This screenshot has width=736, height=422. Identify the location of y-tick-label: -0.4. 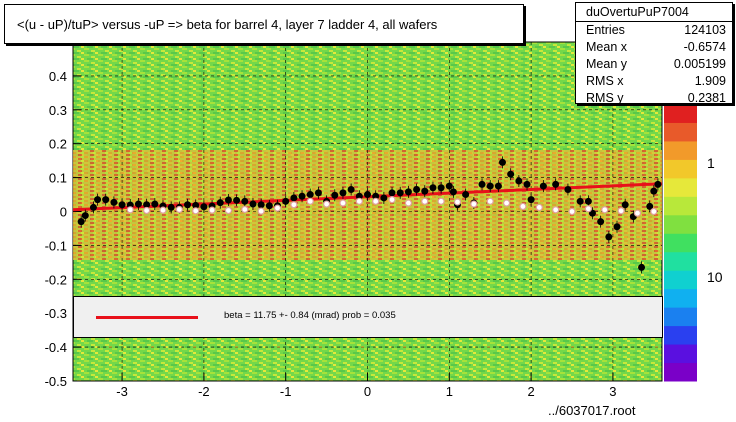
(56, 347).